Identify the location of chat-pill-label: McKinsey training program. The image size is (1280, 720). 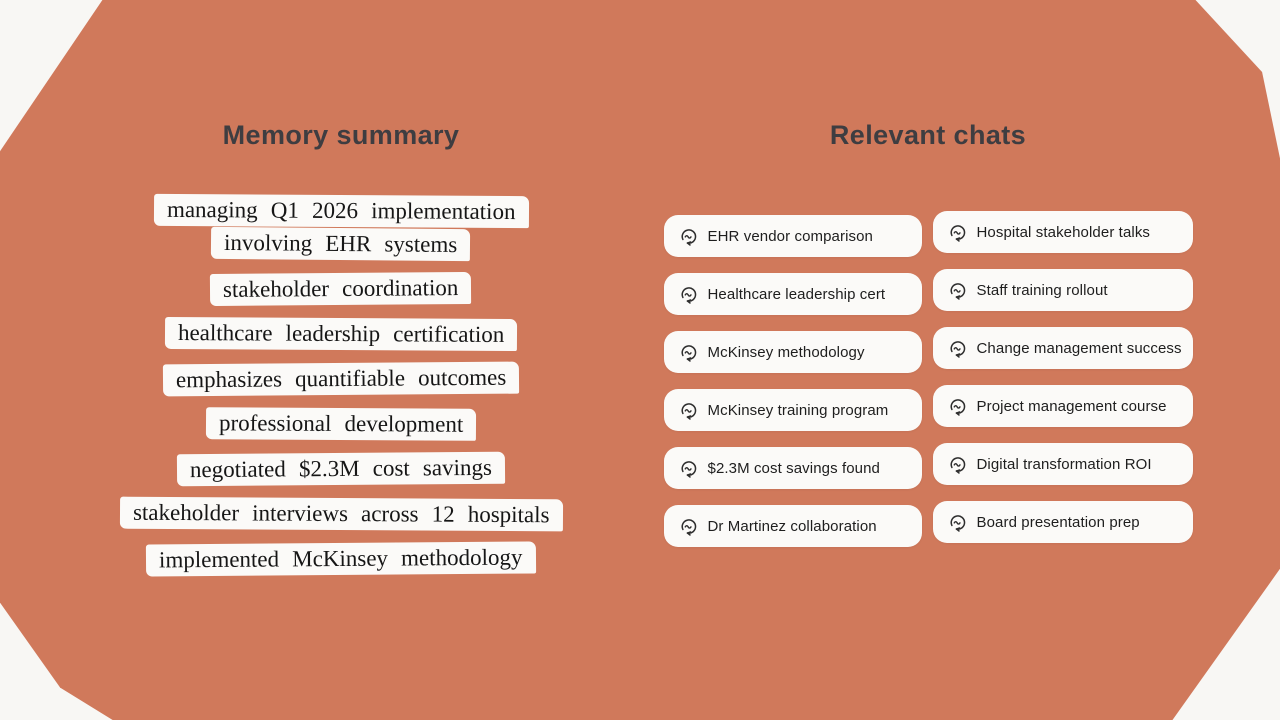
(798, 410).